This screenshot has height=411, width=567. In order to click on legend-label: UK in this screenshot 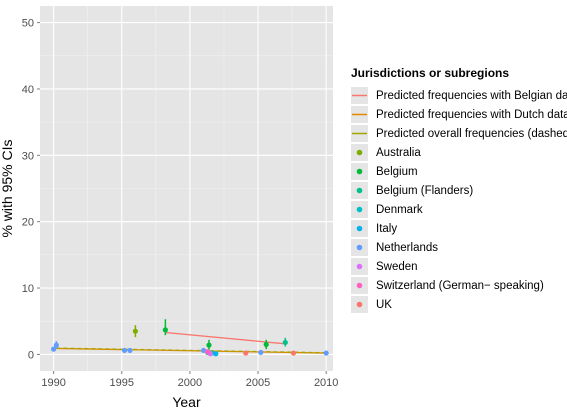, I will do `click(384, 304)`.